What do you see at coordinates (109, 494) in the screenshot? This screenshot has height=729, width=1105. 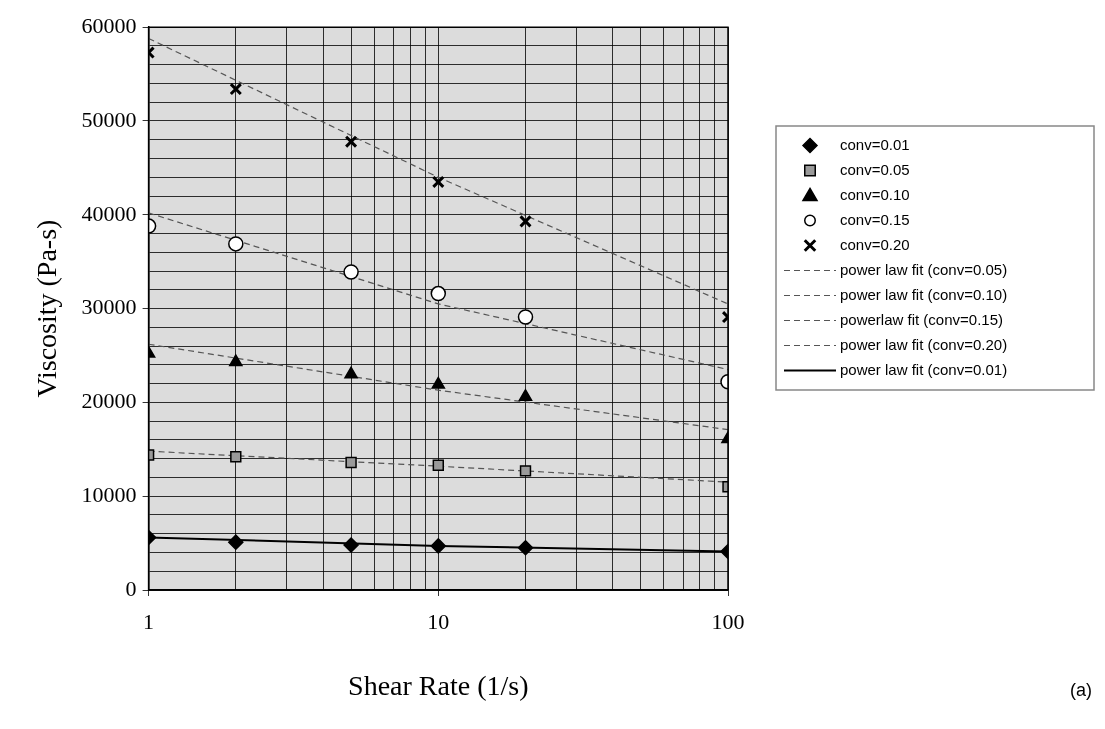 I see `y-tick-label: 10000` at bounding box center [109, 494].